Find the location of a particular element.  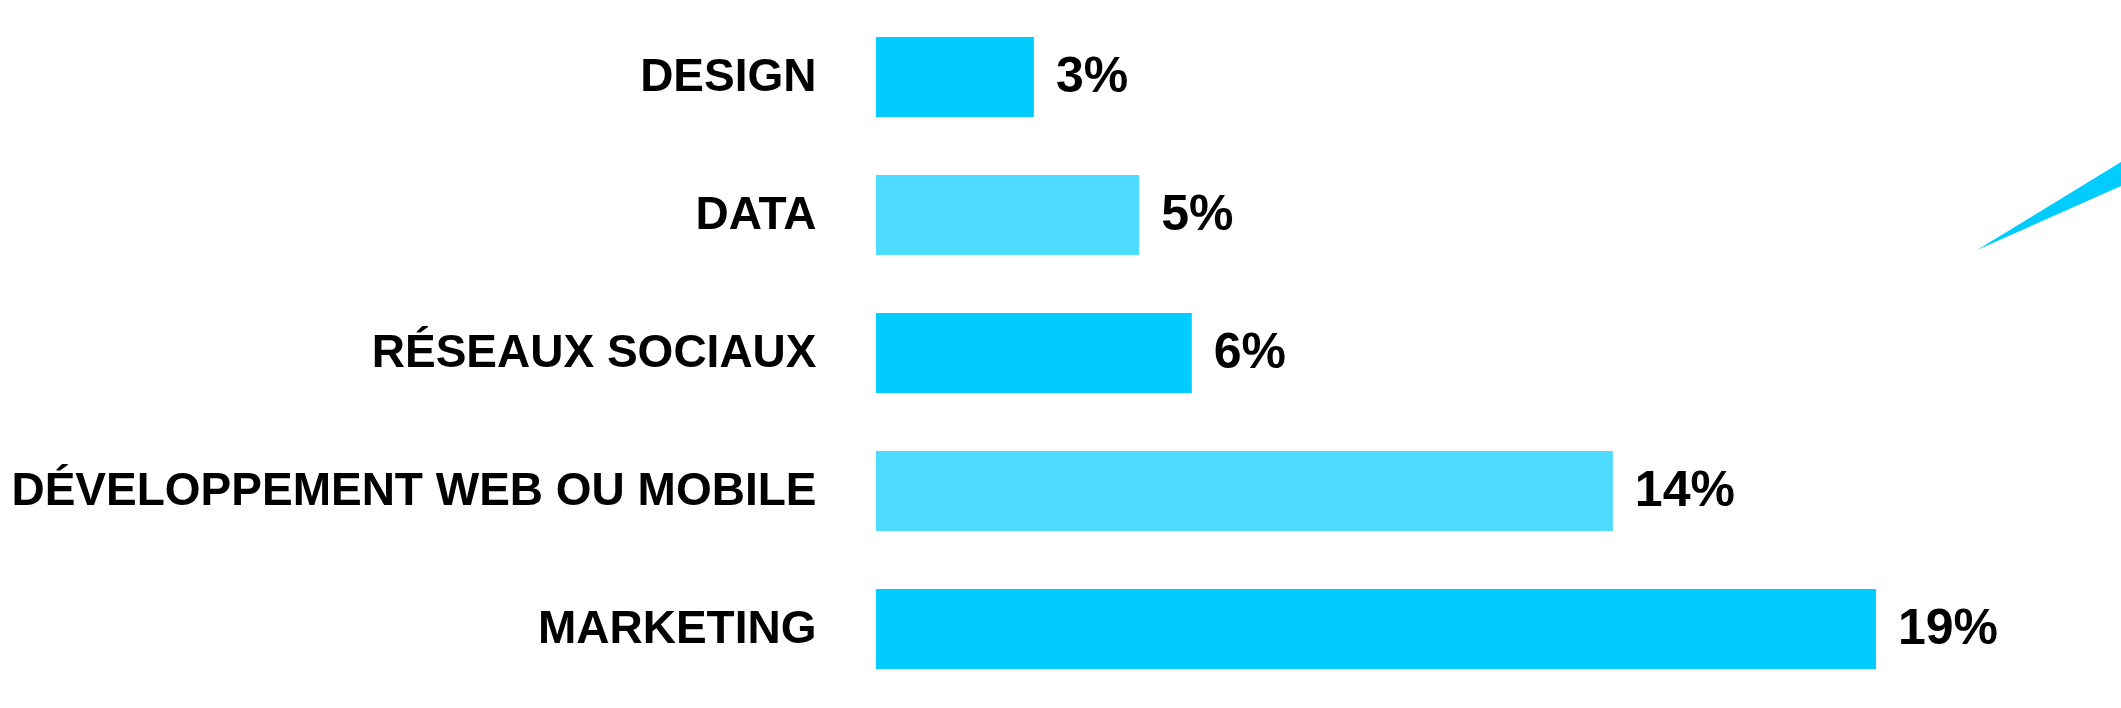

data-label: 19% is located at coordinates (1948, 627).